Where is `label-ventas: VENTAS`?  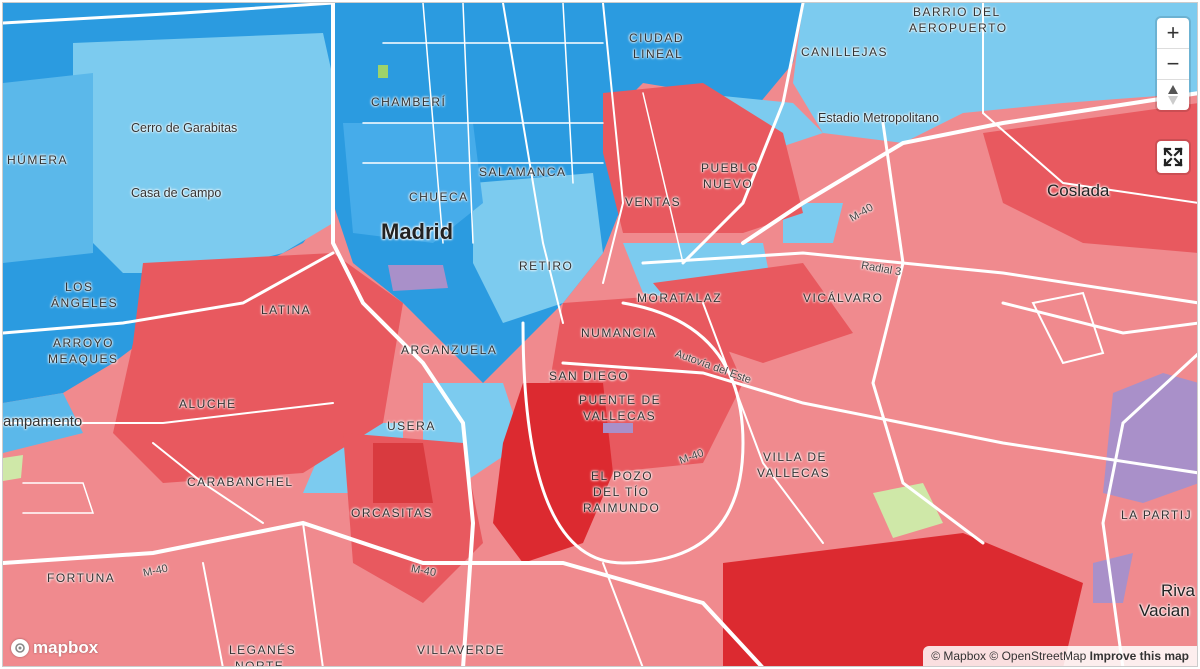
label-ventas: VENTAS is located at coordinates (653, 202).